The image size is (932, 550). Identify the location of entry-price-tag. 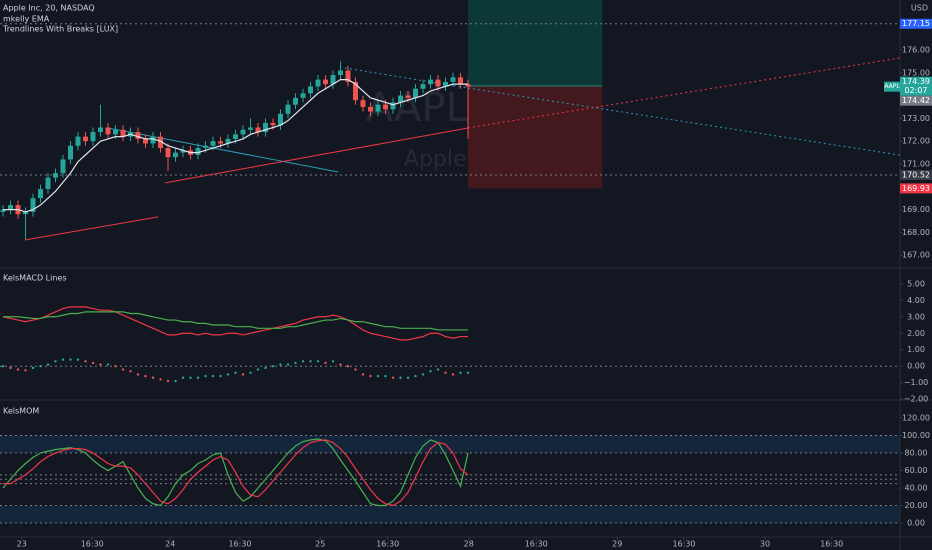
(916, 100).